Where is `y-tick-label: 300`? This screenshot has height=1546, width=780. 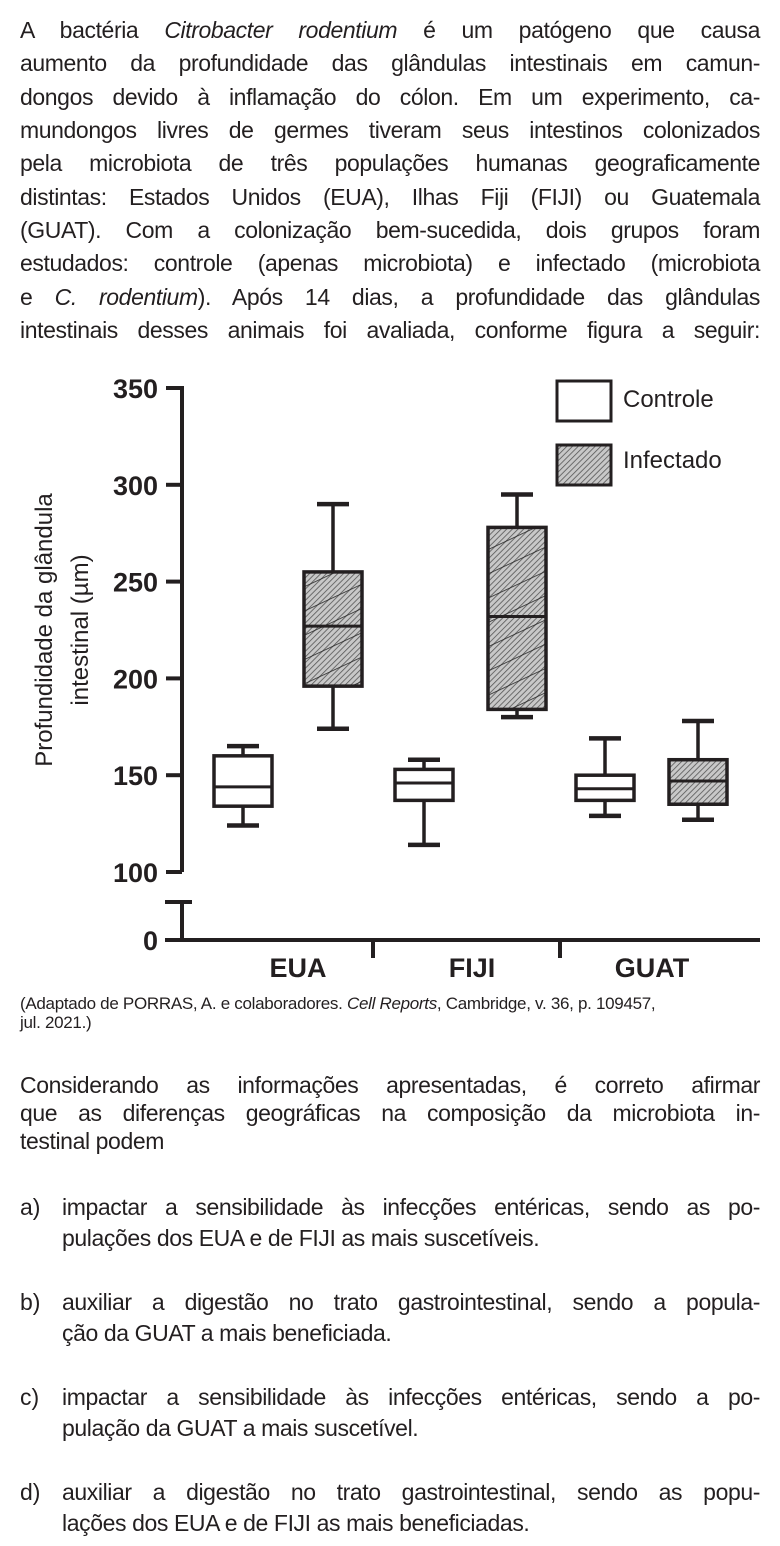
y-tick-label: 300 is located at coordinates (135, 486).